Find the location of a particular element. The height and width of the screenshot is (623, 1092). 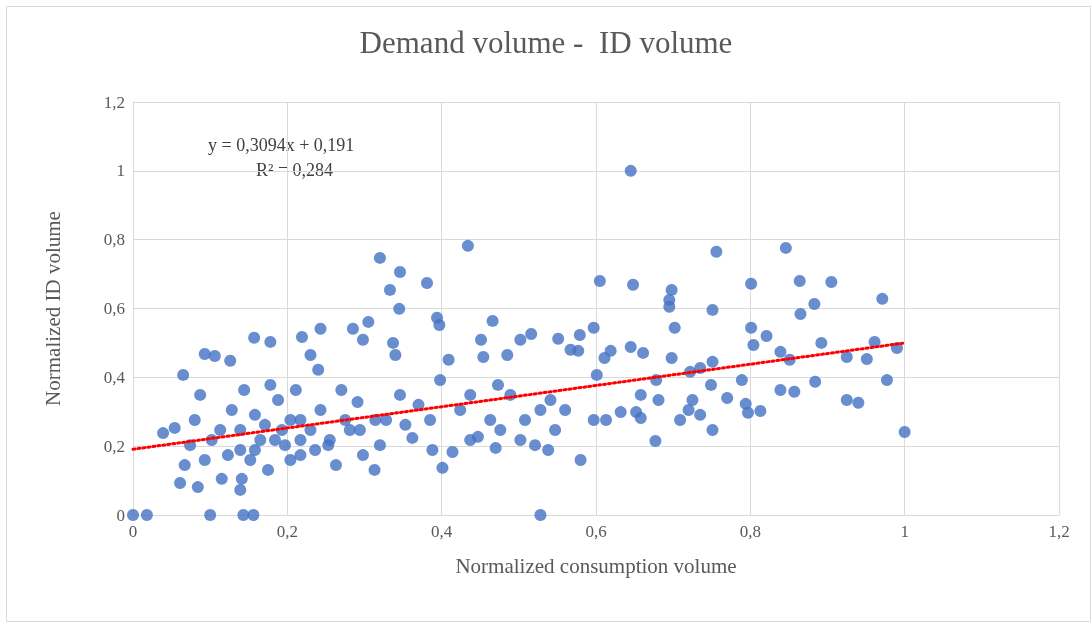

x-tick-label: 1 is located at coordinates (904, 531).